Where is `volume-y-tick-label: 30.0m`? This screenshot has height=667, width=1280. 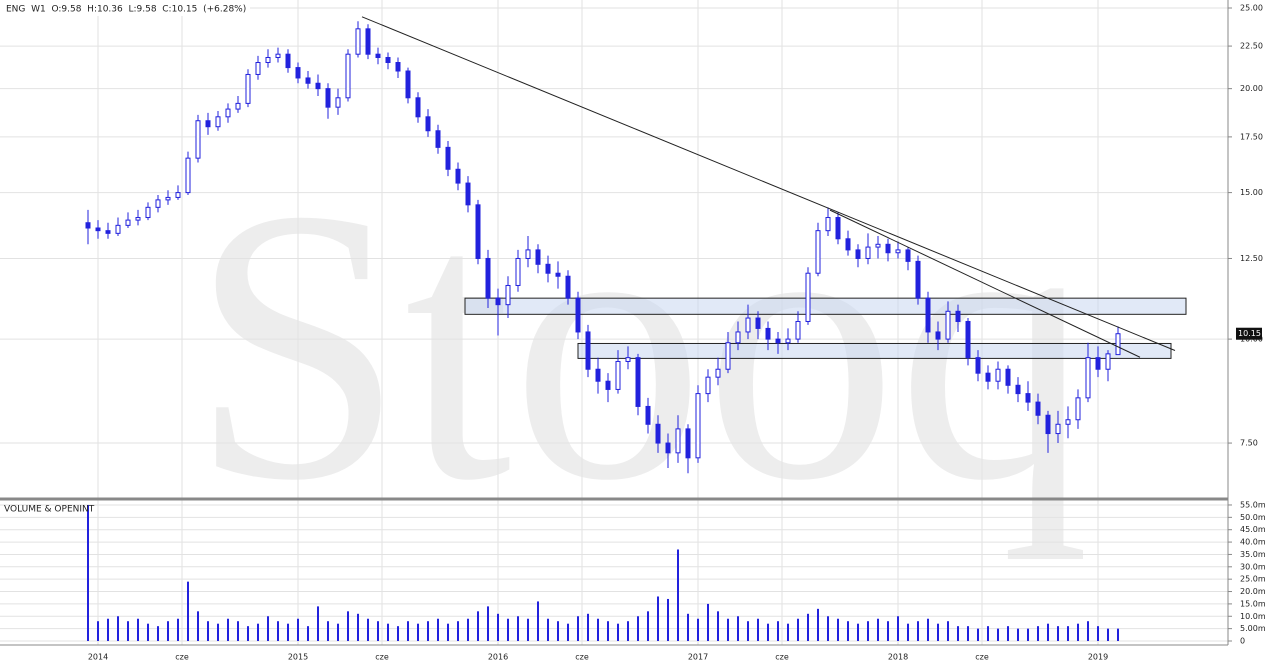
volume-y-tick-label: 30.0m is located at coordinates (1253, 566).